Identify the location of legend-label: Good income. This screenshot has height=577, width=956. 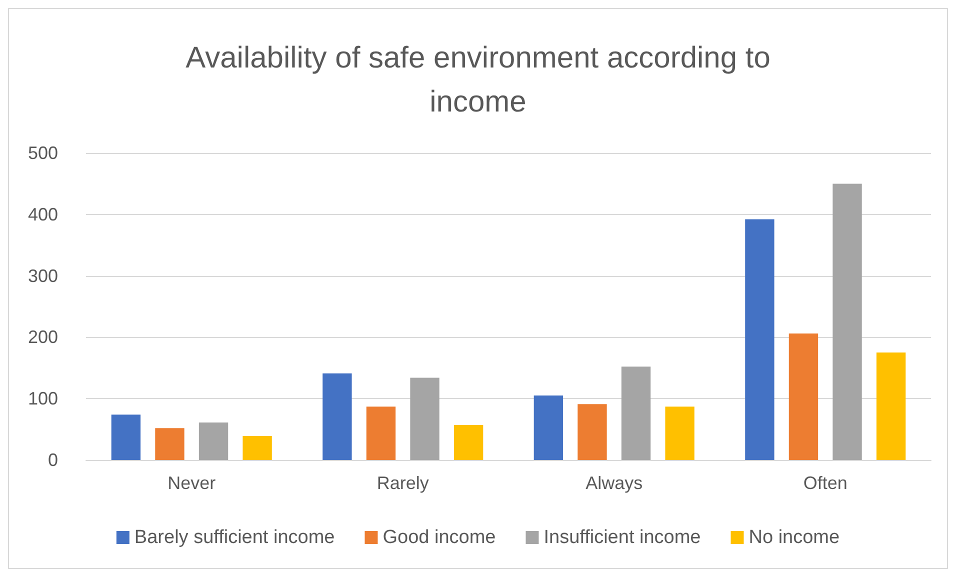
(439, 537).